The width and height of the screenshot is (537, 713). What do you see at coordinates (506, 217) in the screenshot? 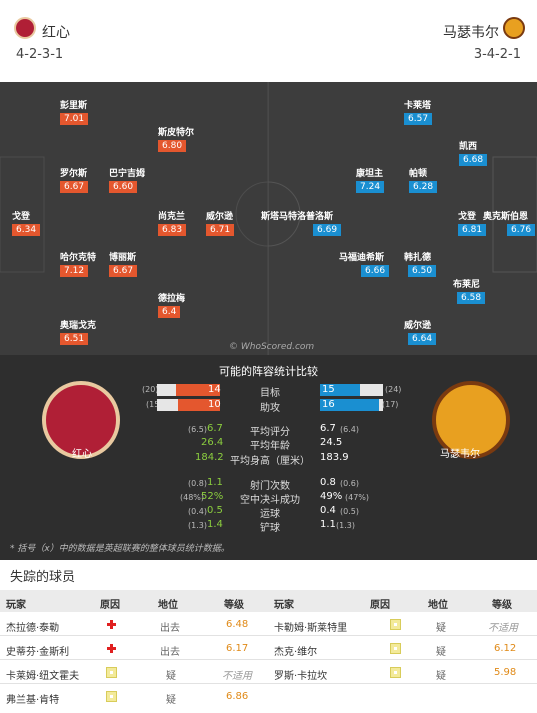
I see `player-name: 奥克斯伯恩` at bounding box center [506, 217].